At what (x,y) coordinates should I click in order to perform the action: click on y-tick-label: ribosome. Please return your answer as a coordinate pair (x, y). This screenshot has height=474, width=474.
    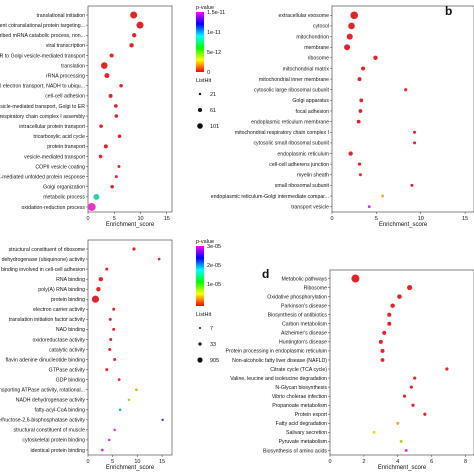
    Looking at the image, I should click on (318, 59).